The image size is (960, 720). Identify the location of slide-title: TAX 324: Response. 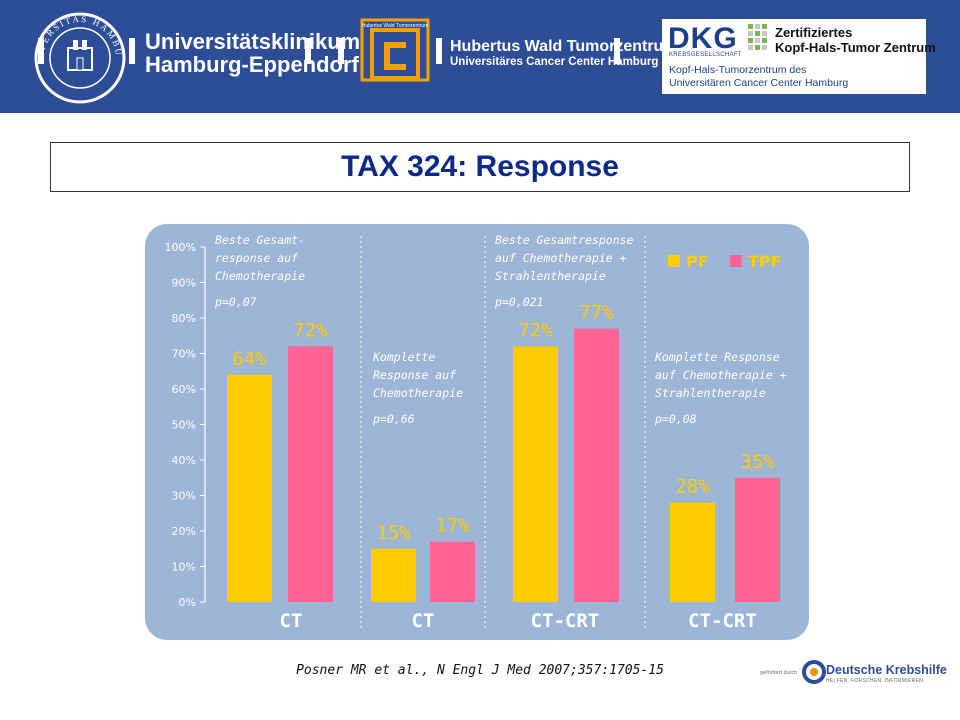
(480, 166).